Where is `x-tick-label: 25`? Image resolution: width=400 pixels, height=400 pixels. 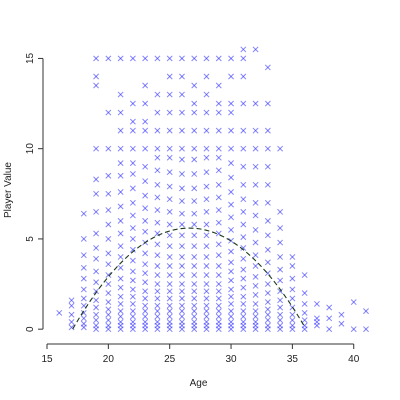
x-tick-label: 25 is located at coordinates (170, 359).